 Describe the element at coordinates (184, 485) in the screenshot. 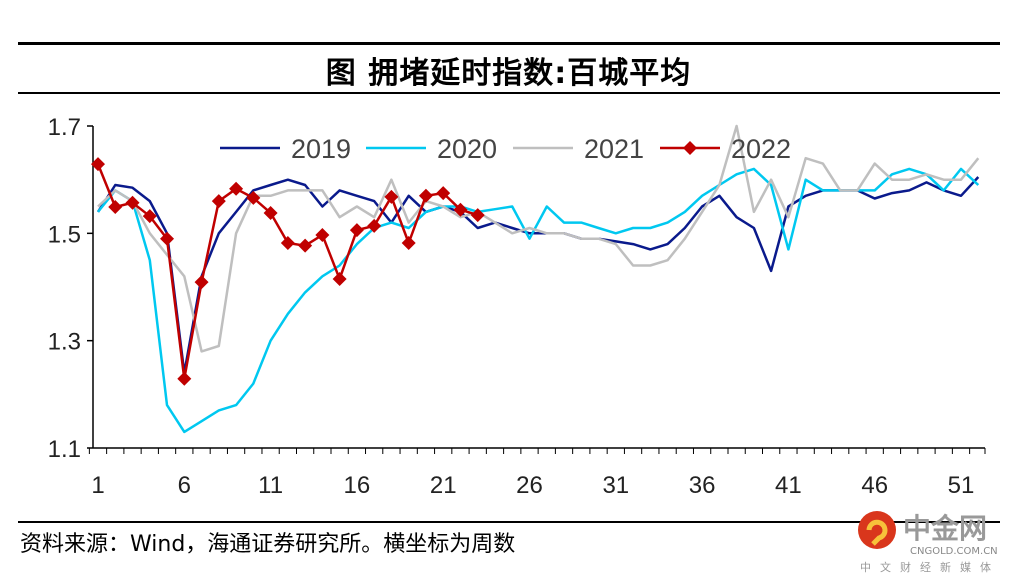

I see `x-tick-label: 6` at that location.